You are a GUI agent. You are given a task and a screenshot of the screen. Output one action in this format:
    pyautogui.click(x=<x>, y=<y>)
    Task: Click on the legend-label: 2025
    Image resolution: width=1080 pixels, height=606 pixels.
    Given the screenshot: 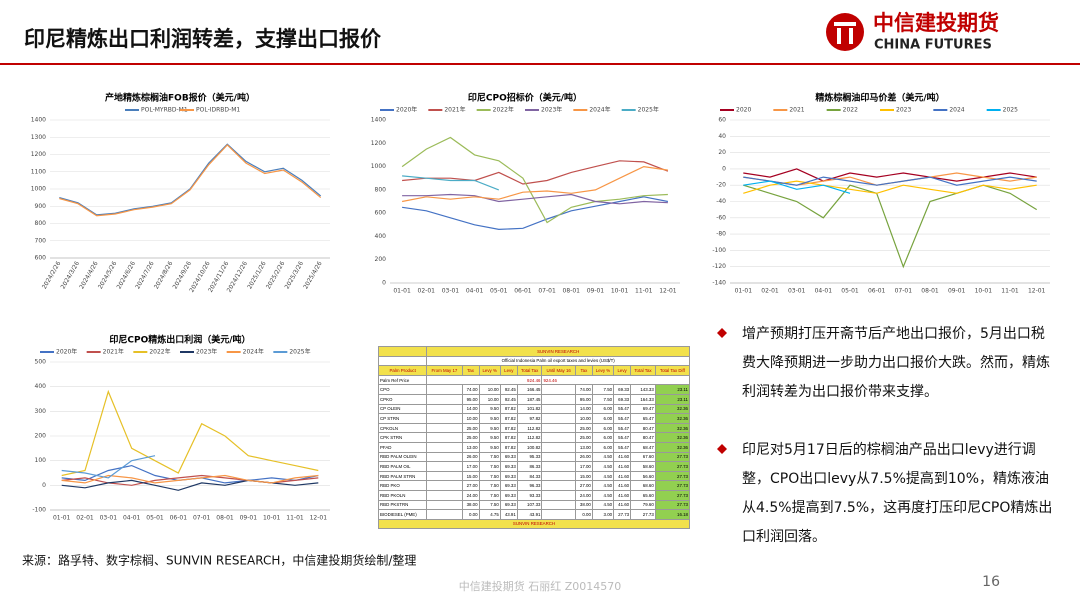 What is the action you would take?
    pyautogui.click(x=1010, y=110)
    